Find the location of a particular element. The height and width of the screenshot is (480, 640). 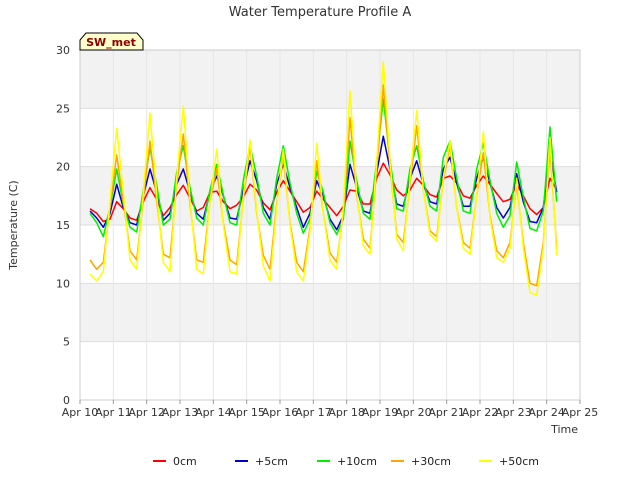

x-tick-label: Apr 22 is located at coordinates (480, 412).